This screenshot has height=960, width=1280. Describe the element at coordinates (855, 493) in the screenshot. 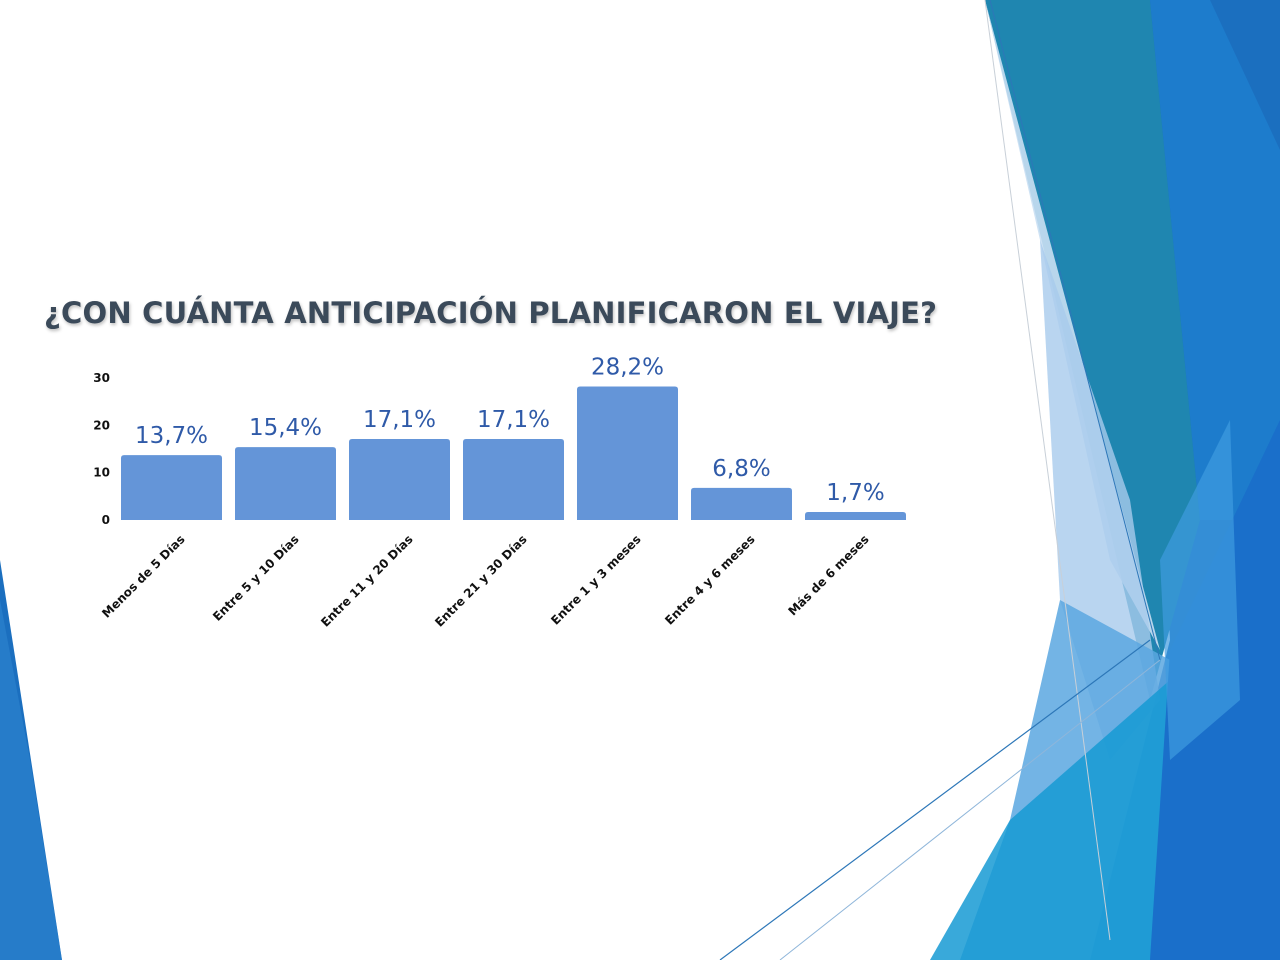

I see `data-label: 1,7%` at that location.